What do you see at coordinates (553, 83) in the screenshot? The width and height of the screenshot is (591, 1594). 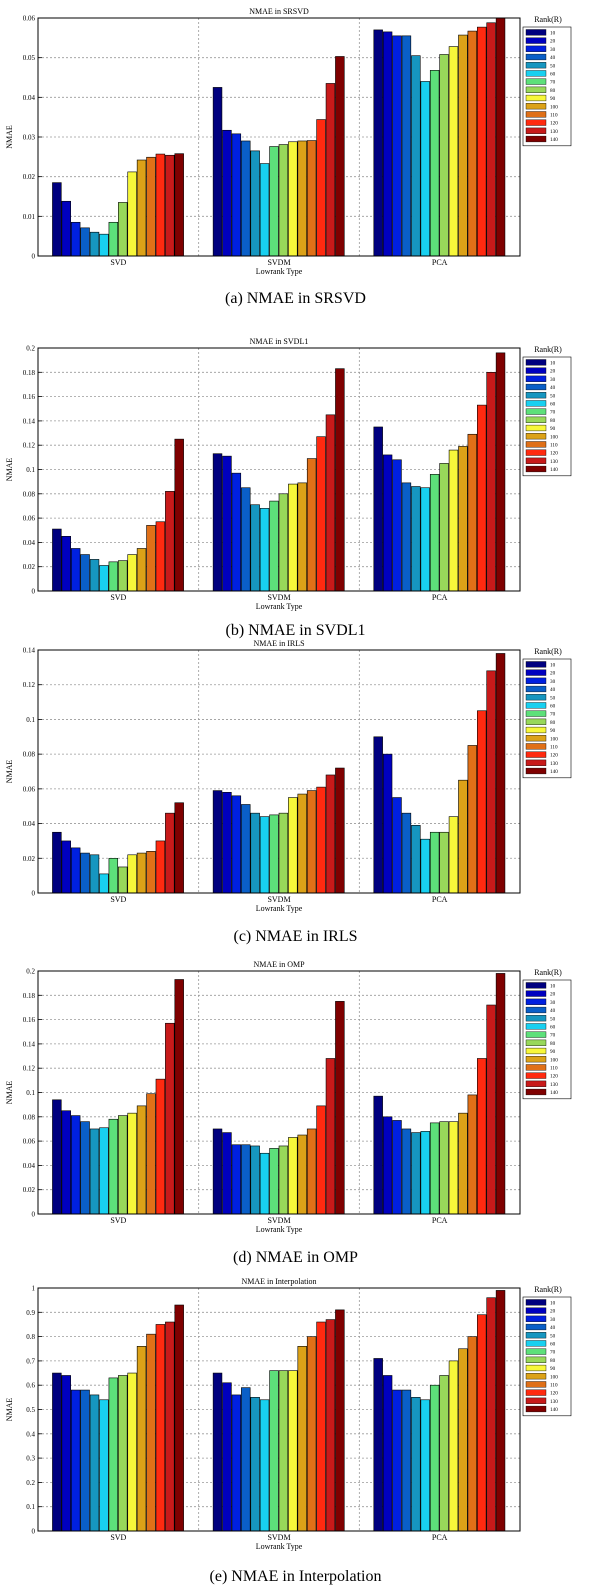 I see `legend-label: 70` at bounding box center [553, 83].